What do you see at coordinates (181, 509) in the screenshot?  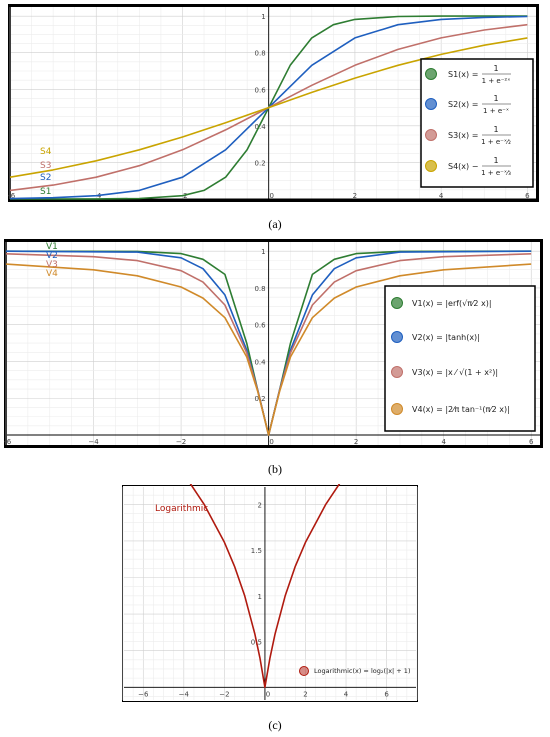 I see `curve-label-logarithmic: Logarithmic` at bounding box center [181, 509].